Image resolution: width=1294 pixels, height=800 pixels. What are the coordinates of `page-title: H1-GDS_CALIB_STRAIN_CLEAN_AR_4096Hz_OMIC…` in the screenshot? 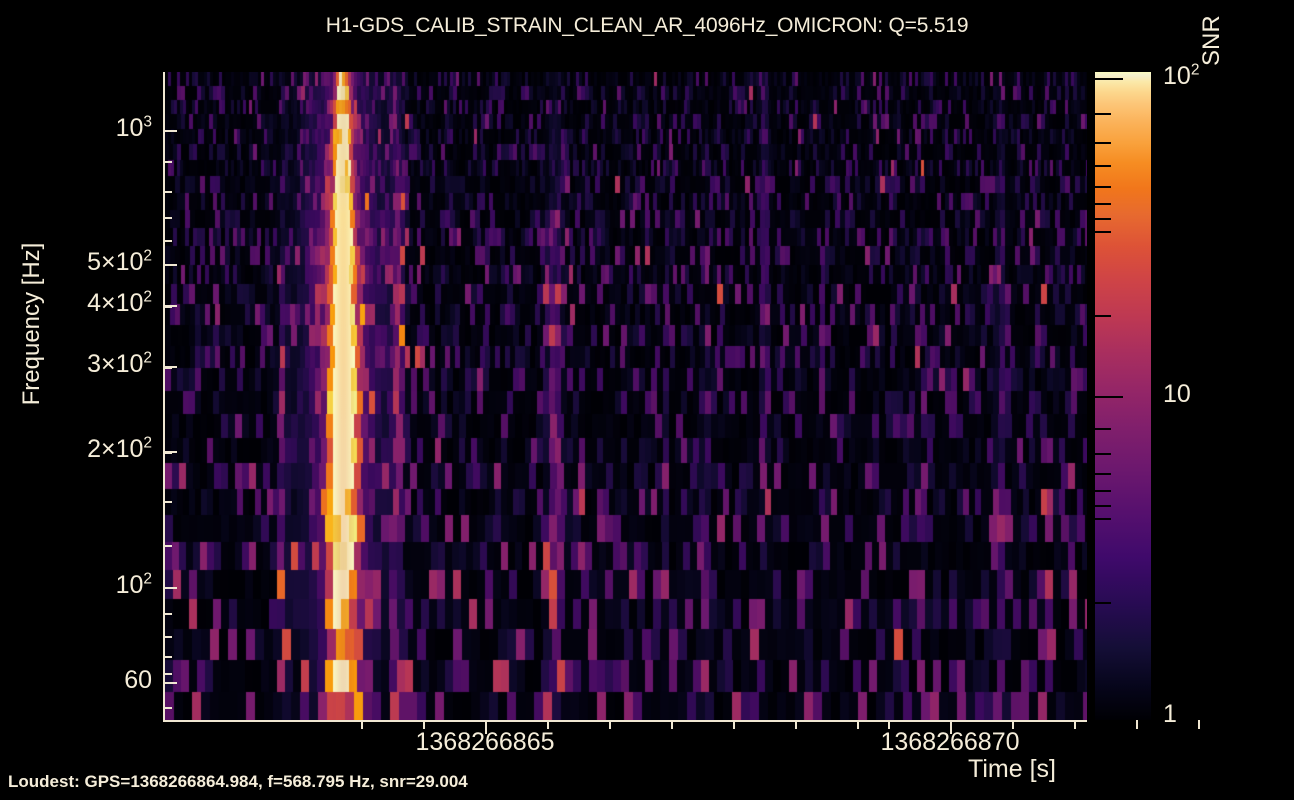 It's located at (647, 25).